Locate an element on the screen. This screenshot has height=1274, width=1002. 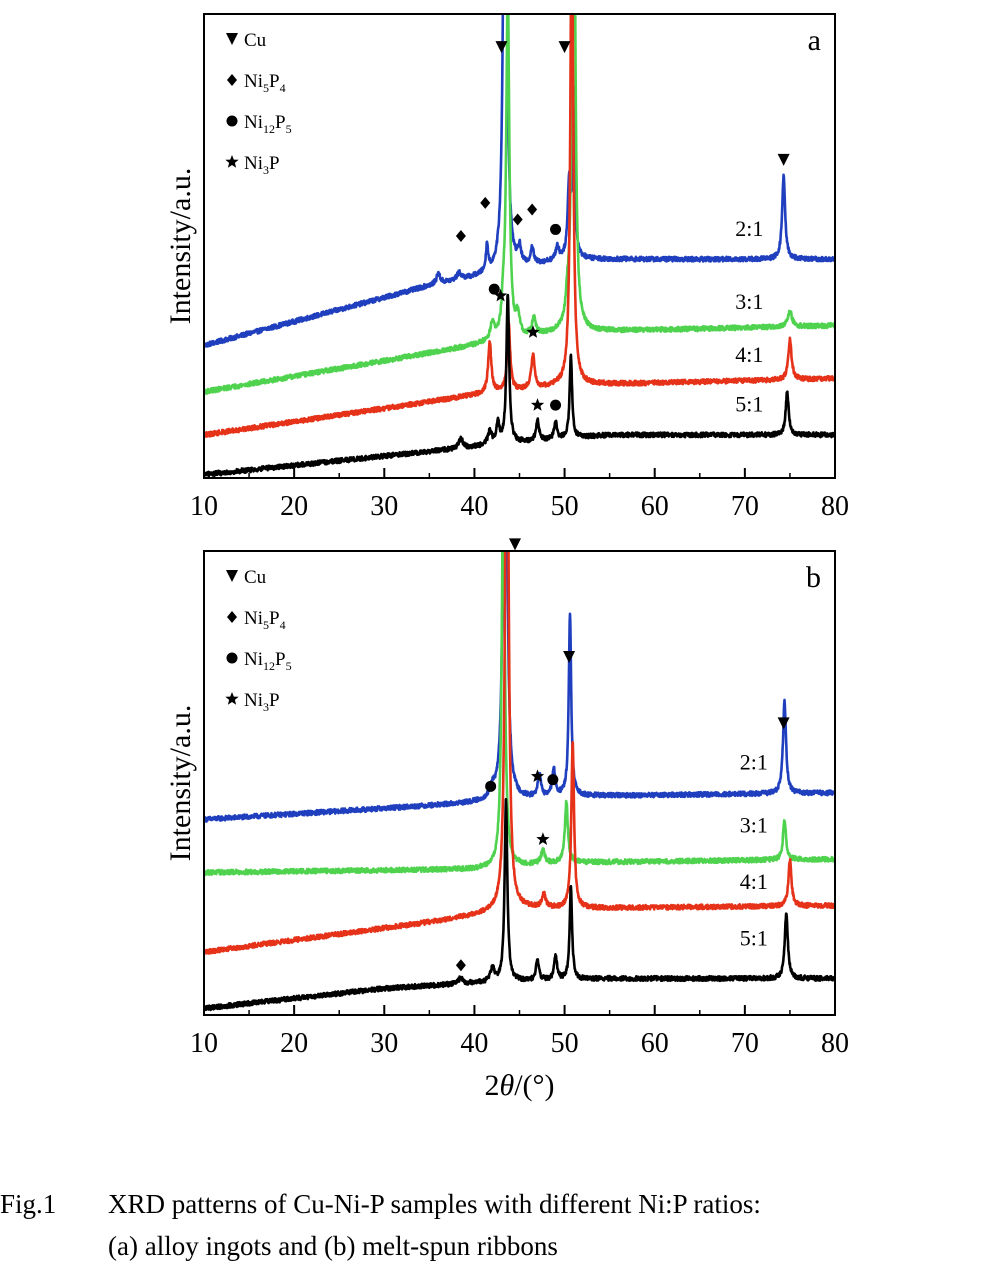
x-axis-label: 2θ/(°) is located at coordinates (519, 1085).